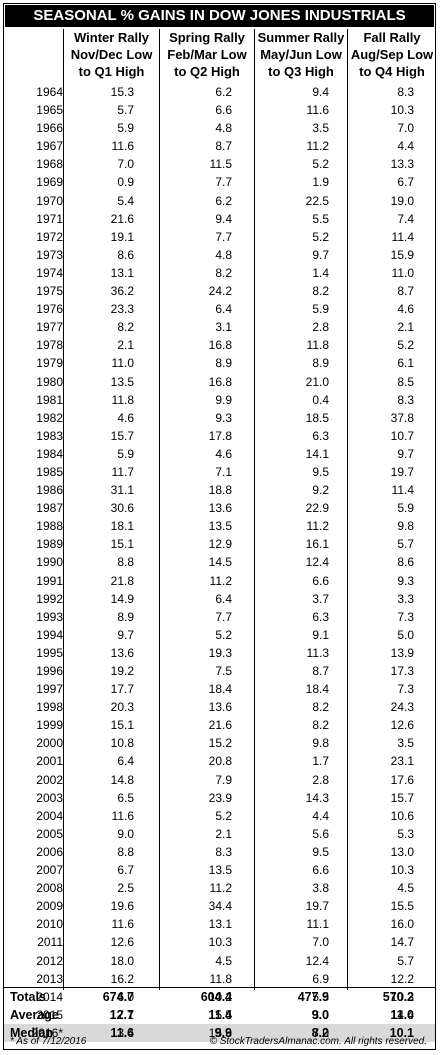  I want to click on value-cell: 8.6, so click(125, 254).